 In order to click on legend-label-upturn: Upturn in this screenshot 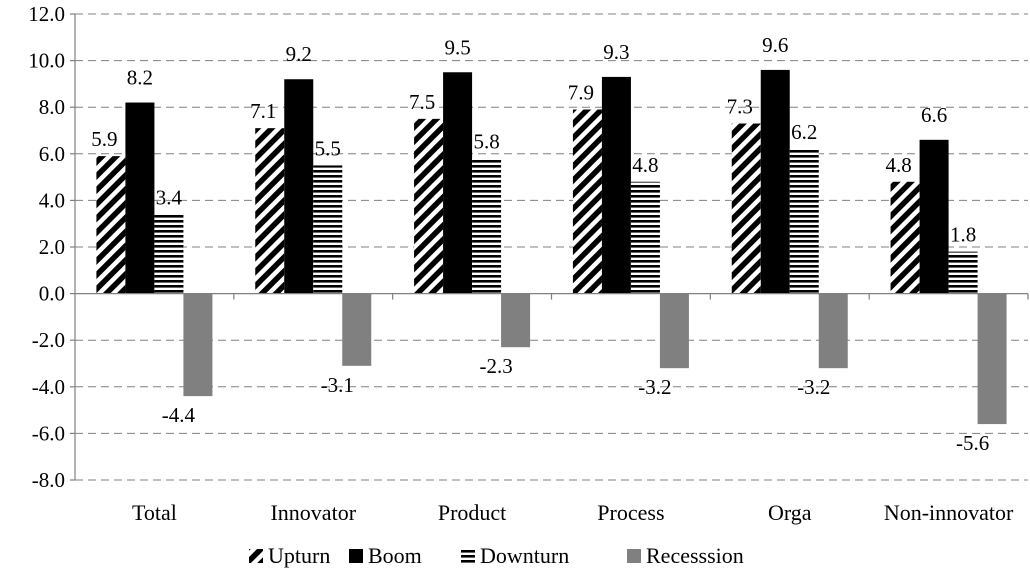, I will do `click(299, 555)`.